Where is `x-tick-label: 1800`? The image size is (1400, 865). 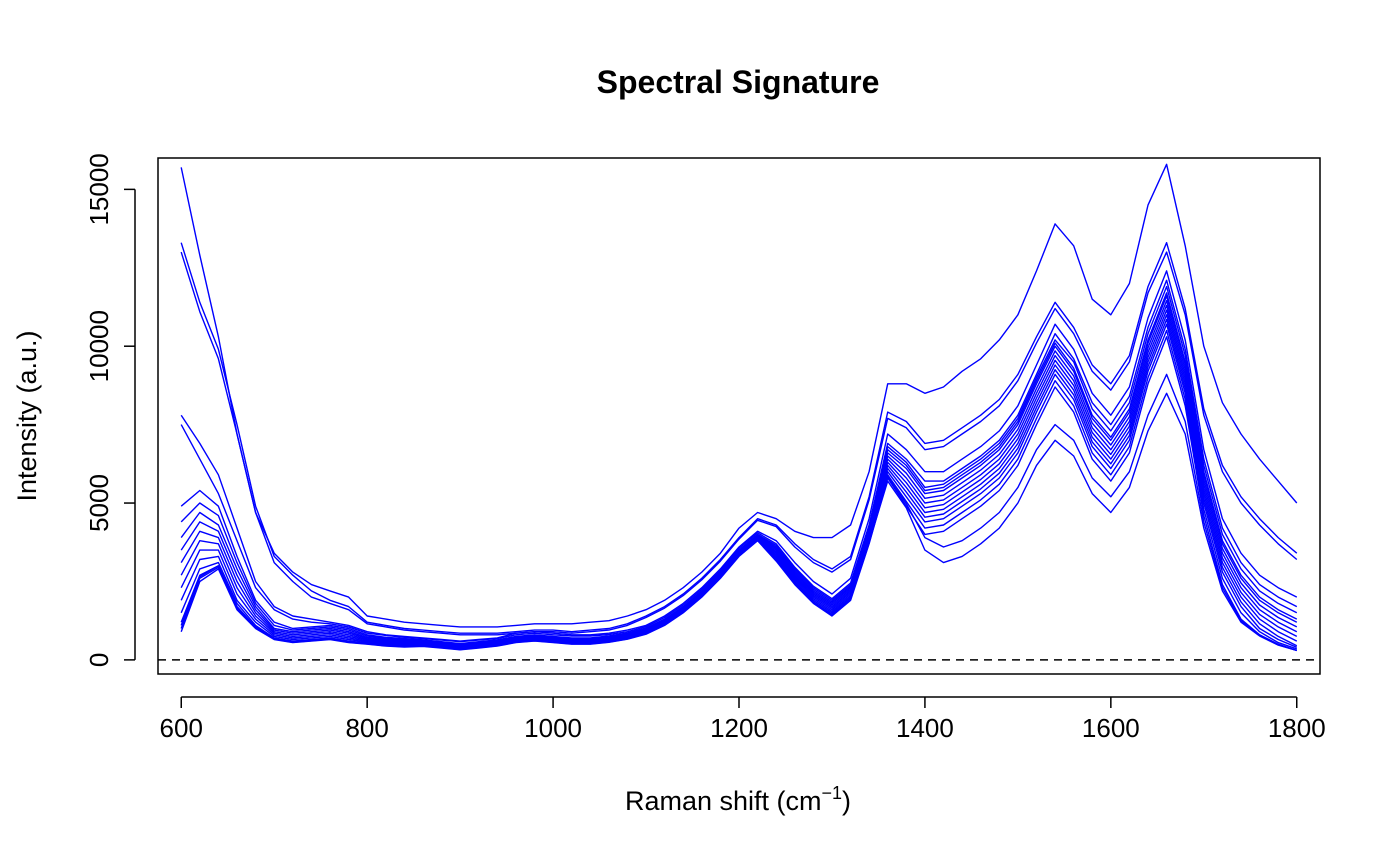
x-tick-label: 1800 is located at coordinates (1297, 728).